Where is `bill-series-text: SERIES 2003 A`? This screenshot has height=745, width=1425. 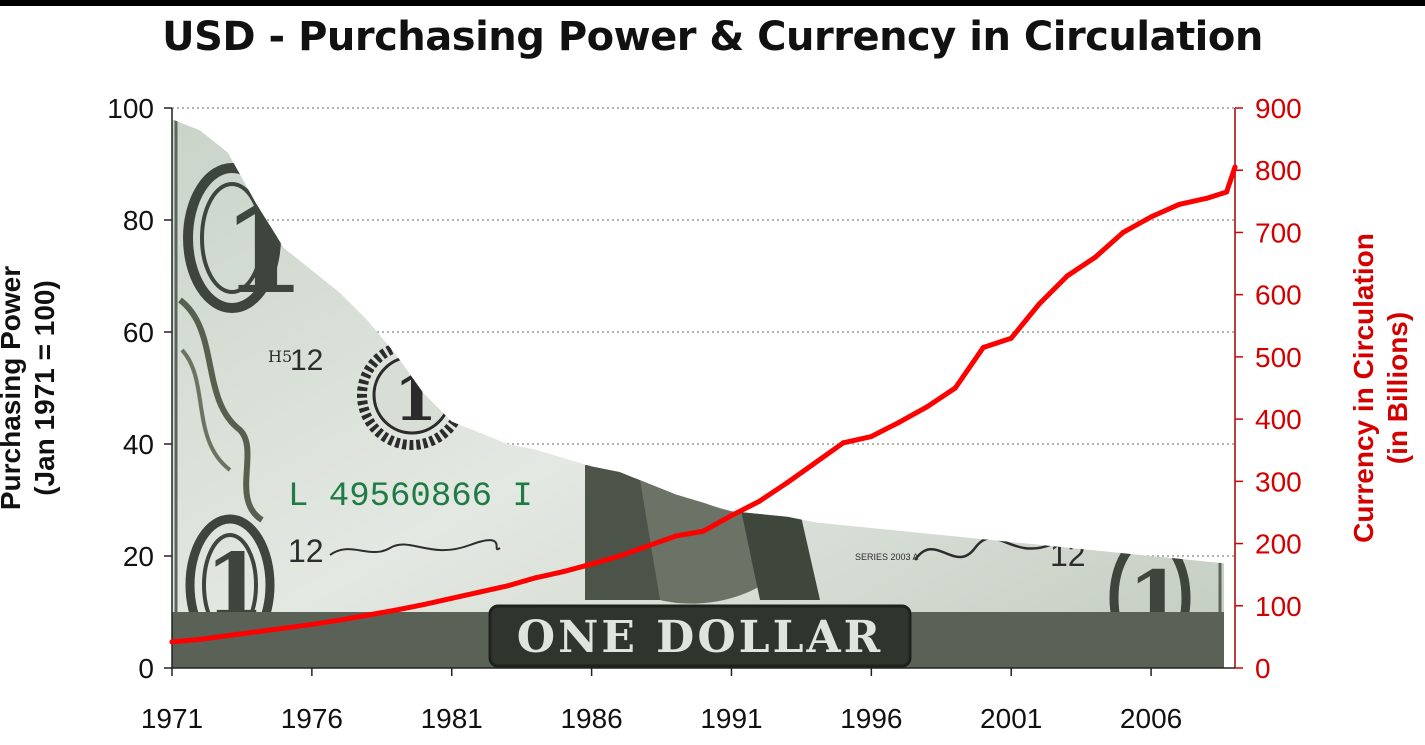
bill-series-text: SERIES 2003 A is located at coordinates (887, 557).